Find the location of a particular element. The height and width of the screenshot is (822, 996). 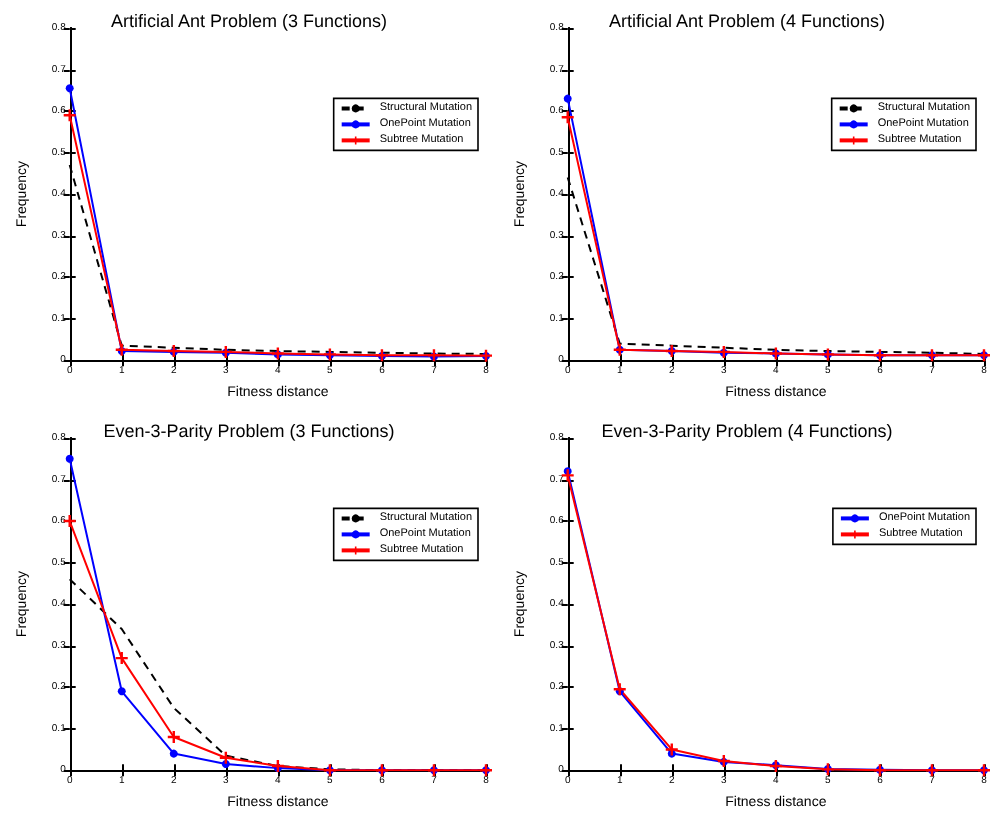

chart-title: Artificial Ant Problem (4 Functions) is located at coordinates (747, 21).